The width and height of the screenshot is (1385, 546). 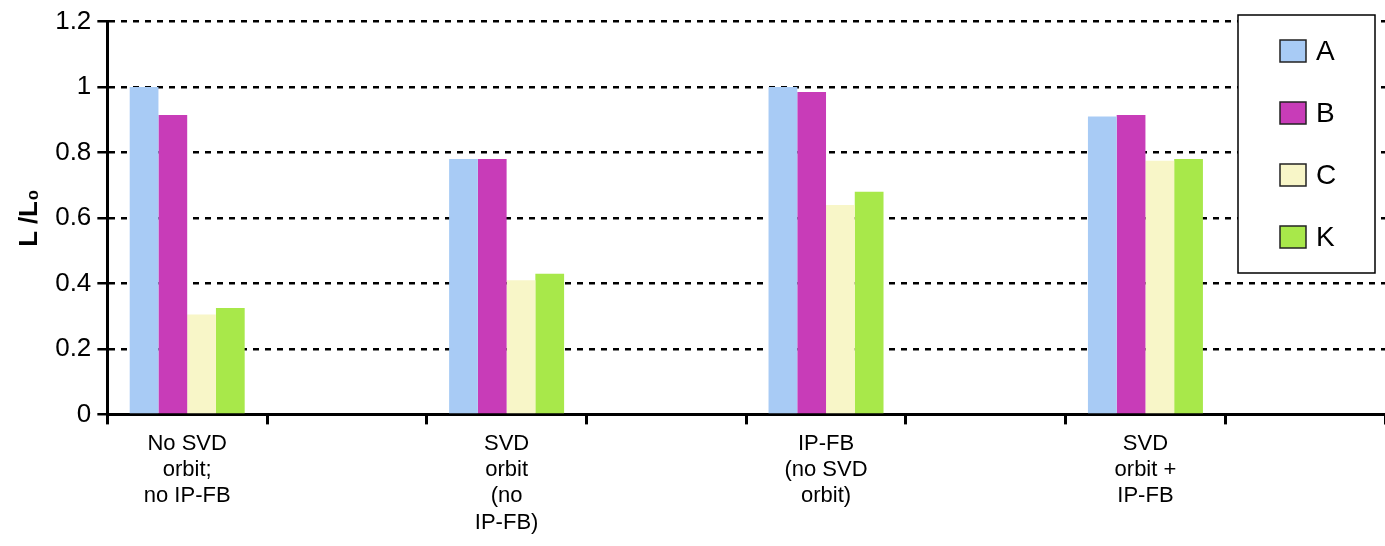 I want to click on legend-label: A, so click(x=1325, y=50).